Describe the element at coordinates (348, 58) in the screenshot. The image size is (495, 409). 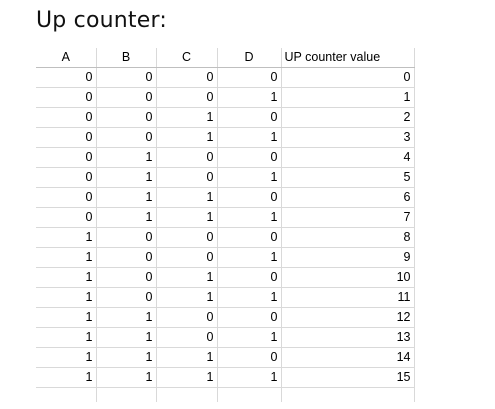
I see `column-header-counter-value: UP counter value` at that location.